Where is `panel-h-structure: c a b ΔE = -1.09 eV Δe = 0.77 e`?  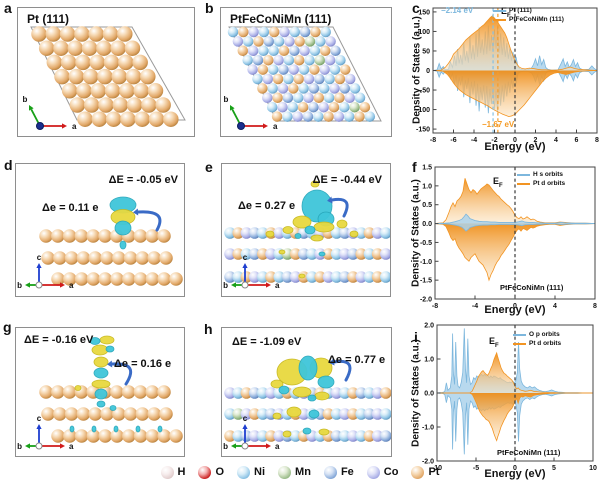 panel-h-structure: c a b ΔE = -1.09 eV Δe = 0.77 e is located at coordinates (306, 392).